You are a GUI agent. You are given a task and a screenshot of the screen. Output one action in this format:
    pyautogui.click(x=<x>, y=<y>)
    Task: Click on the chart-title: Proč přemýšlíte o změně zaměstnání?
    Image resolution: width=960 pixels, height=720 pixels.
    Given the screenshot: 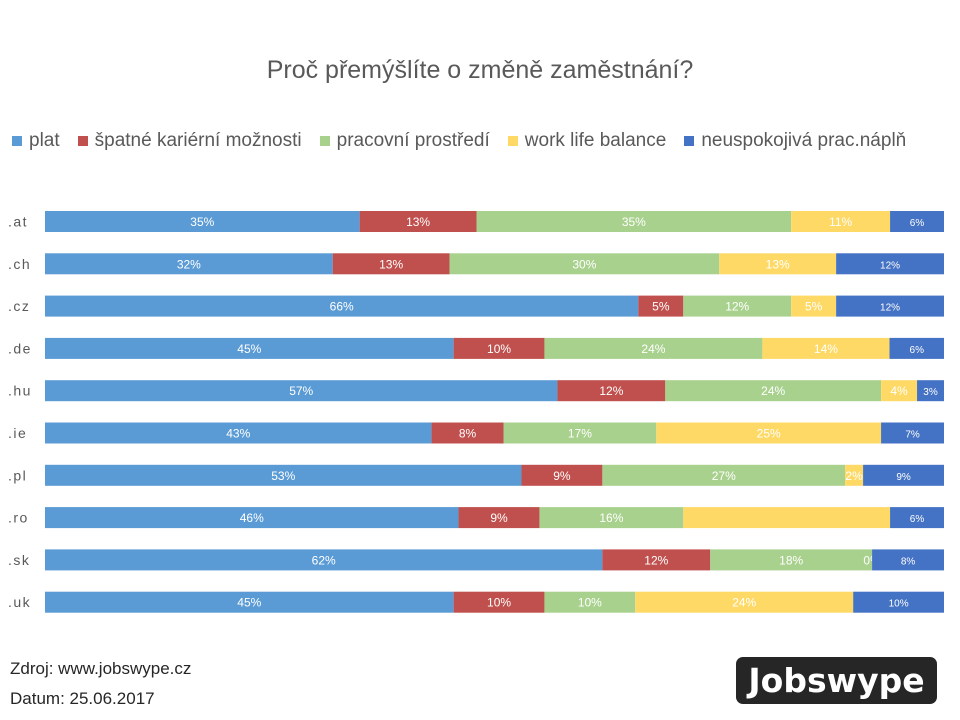 What is the action you would take?
    pyautogui.click(x=480, y=70)
    